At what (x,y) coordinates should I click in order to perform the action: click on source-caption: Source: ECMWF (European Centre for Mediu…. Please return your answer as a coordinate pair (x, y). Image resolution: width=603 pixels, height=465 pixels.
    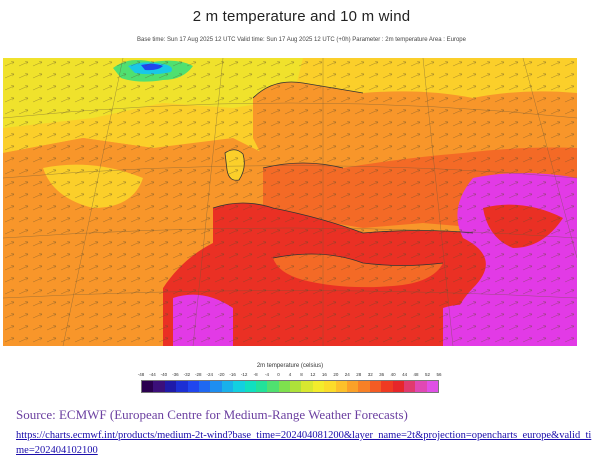
    Looking at the image, I should click on (212, 414).